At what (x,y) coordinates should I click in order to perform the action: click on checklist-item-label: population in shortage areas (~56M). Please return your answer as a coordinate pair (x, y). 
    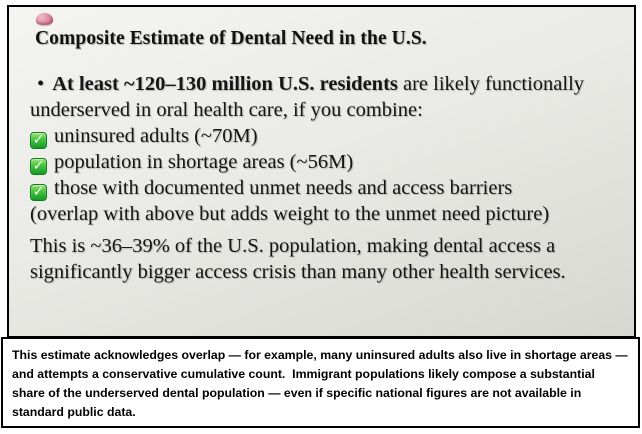
    Looking at the image, I should click on (204, 162).